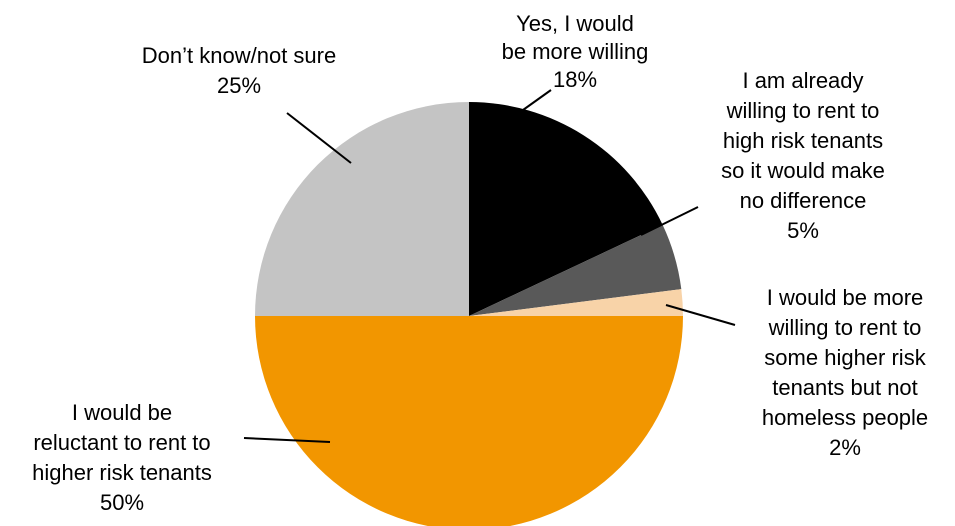 This screenshot has height=526, width=955. What do you see at coordinates (803, 140) in the screenshot?
I see `slice-label-line: high risk tenants` at bounding box center [803, 140].